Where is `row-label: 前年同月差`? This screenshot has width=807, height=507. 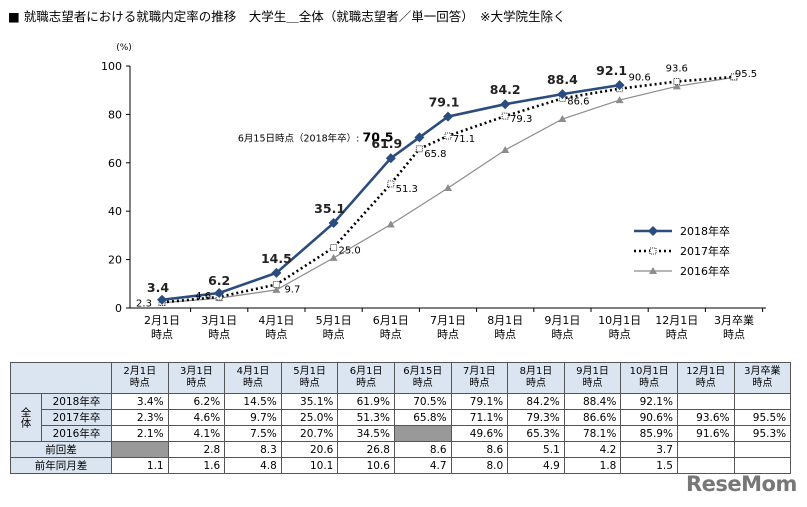 row-label: 前年同月差 is located at coordinates (61, 465).